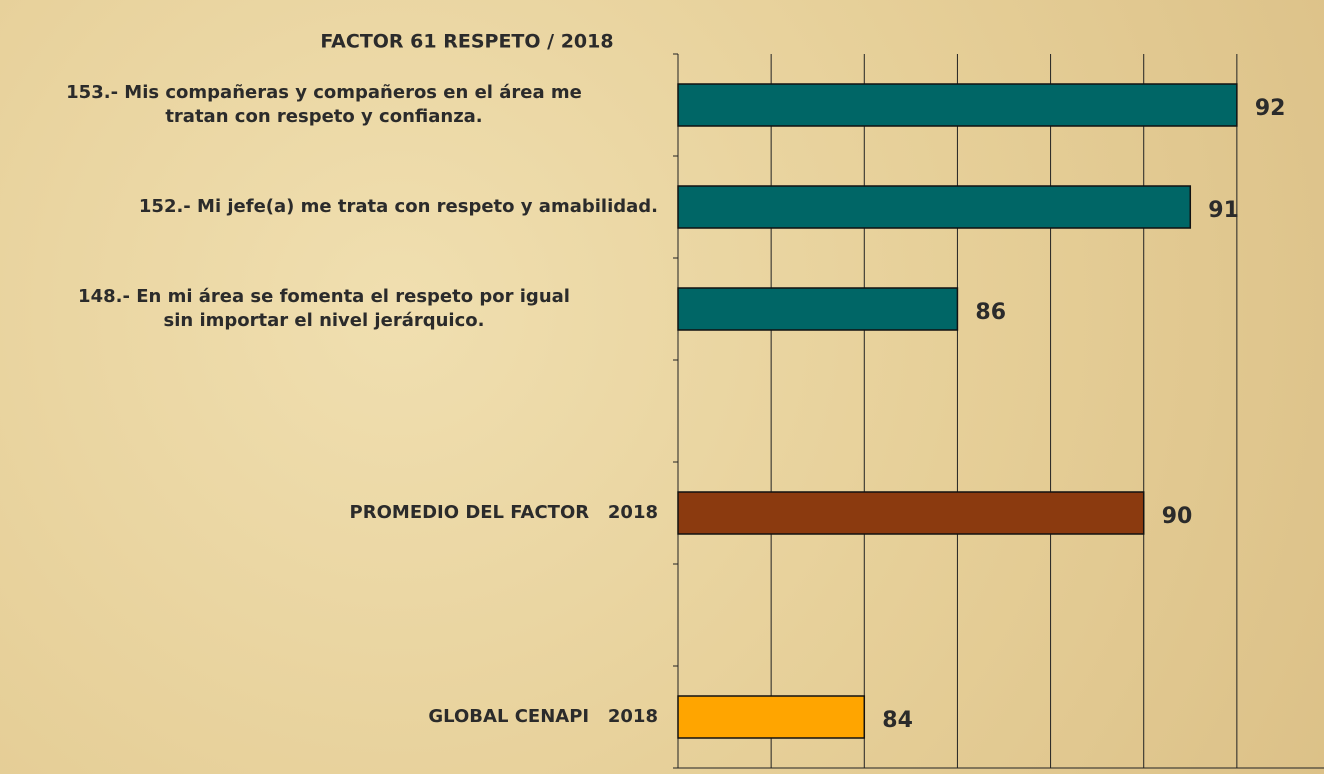 This screenshot has height=774, width=1324. What do you see at coordinates (1270, 108) in the screenshot?
I see `value-label: 92` at bounding box center [1270, 108].